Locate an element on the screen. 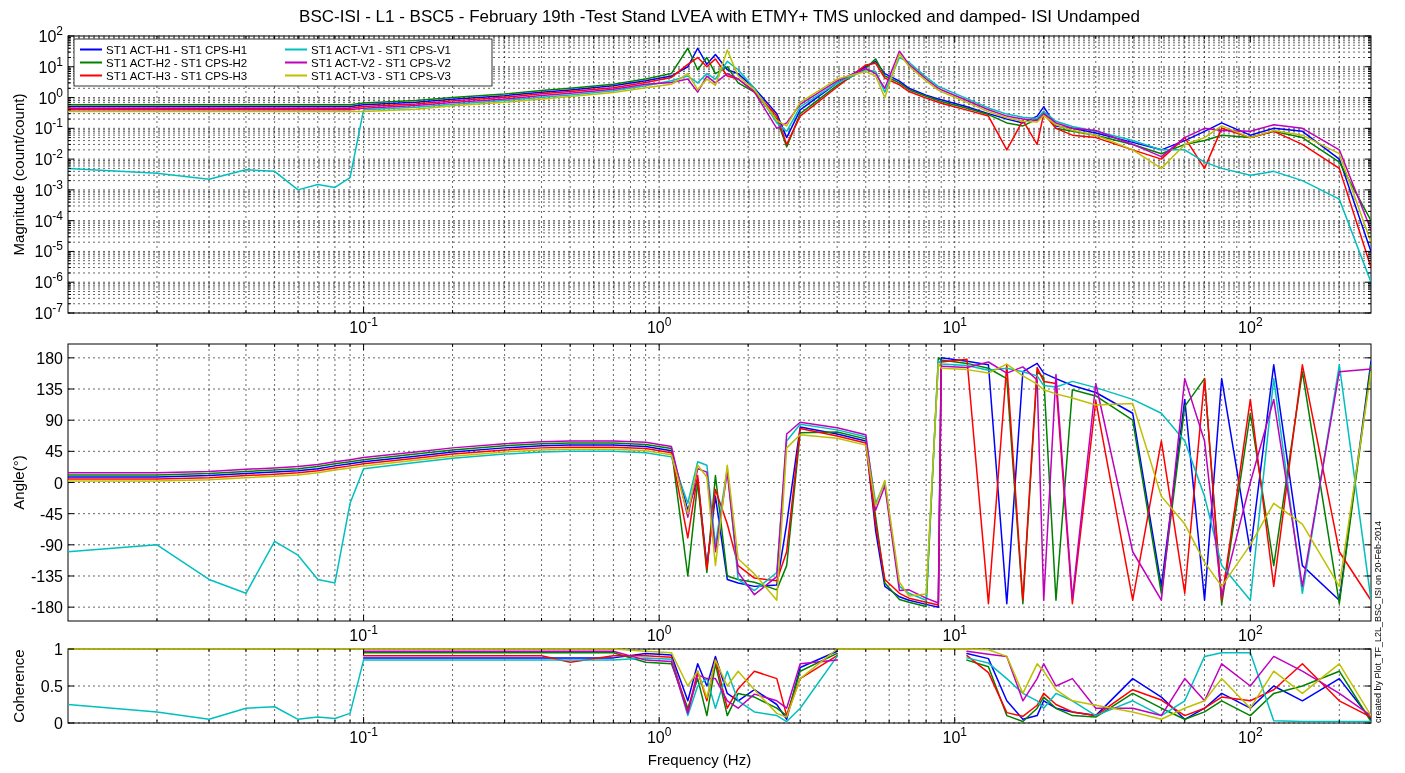 The height and width of the screenshot is (773, 1405). y-tick-label: 10$^{-3}$ is located at coordinates (49, 188).